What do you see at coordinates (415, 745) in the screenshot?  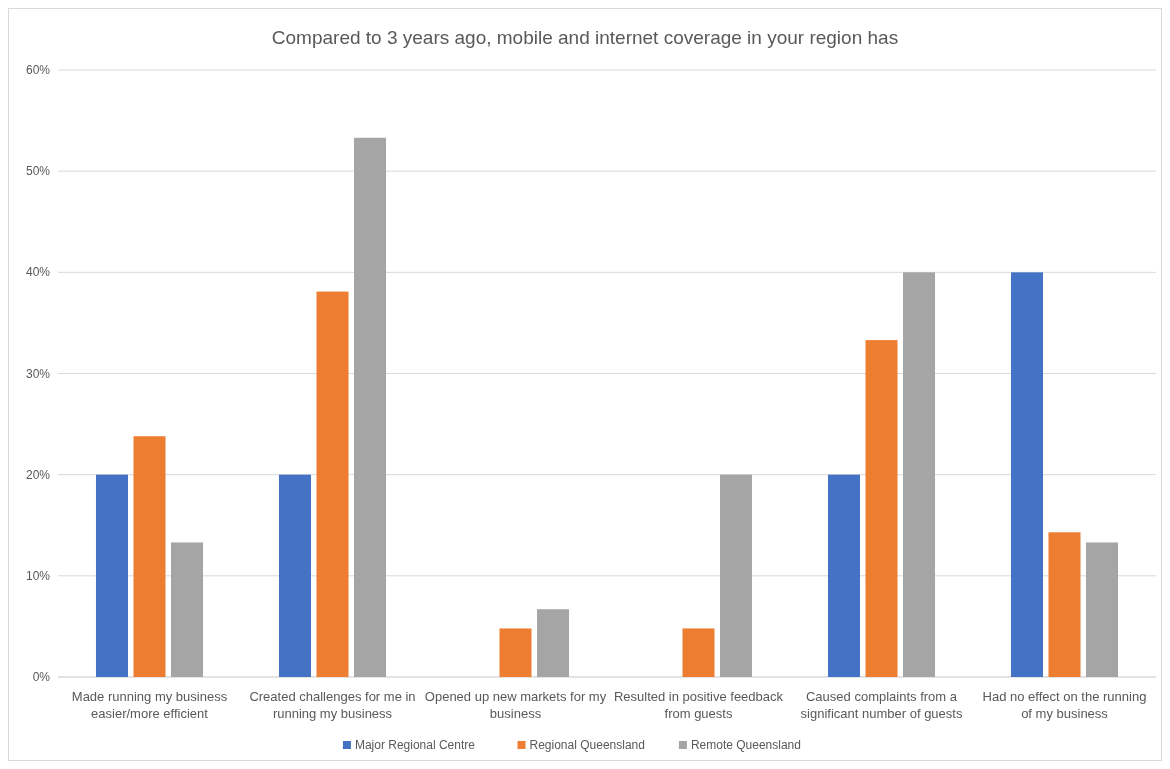 I see `legend-label: Major Regional Centre` at bounding box center [415, 745].